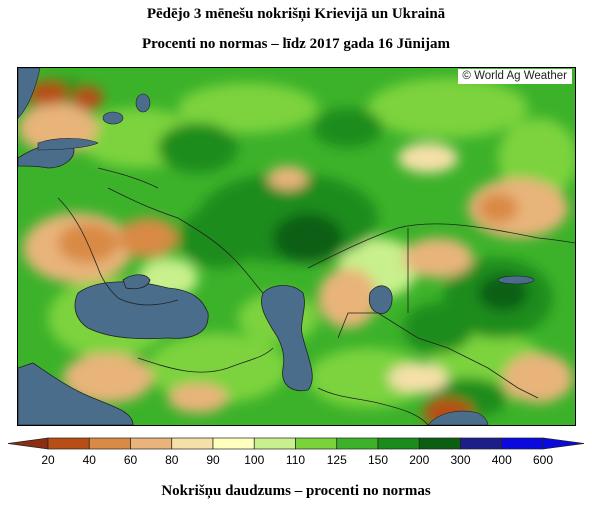 Image resolution: width=592 pixels, height=515 pixels. What do you see at coordinates (89, 460) in the screenshot?
I see `legend-tick-label: 40` at bounding box center [89, 460].